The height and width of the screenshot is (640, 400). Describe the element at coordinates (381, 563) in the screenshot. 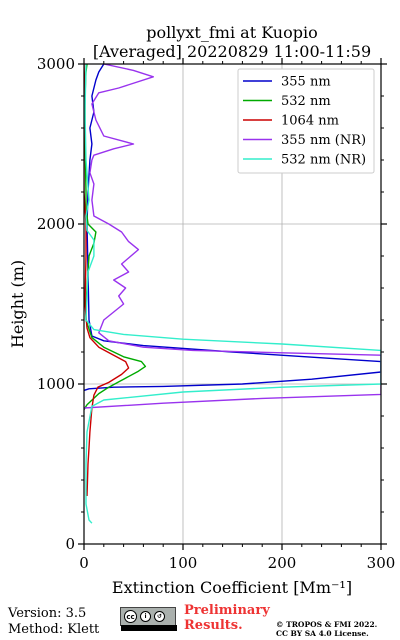

I see `x-tick-label: 300` at that location.